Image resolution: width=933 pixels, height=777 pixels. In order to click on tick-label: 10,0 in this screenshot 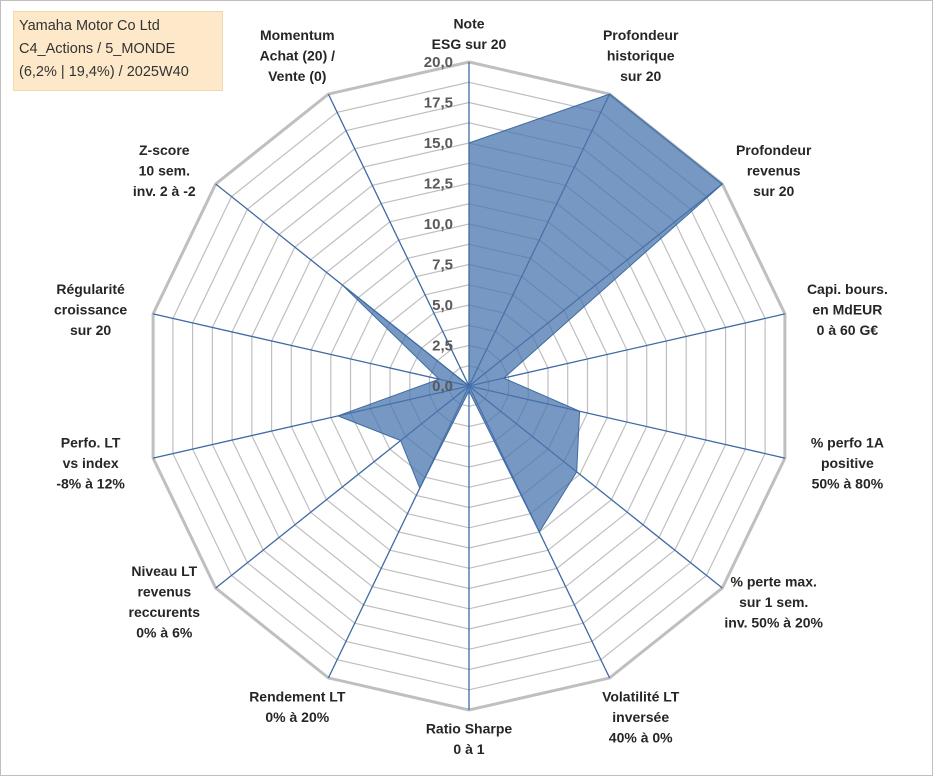, I will do `click(438, 224)`.